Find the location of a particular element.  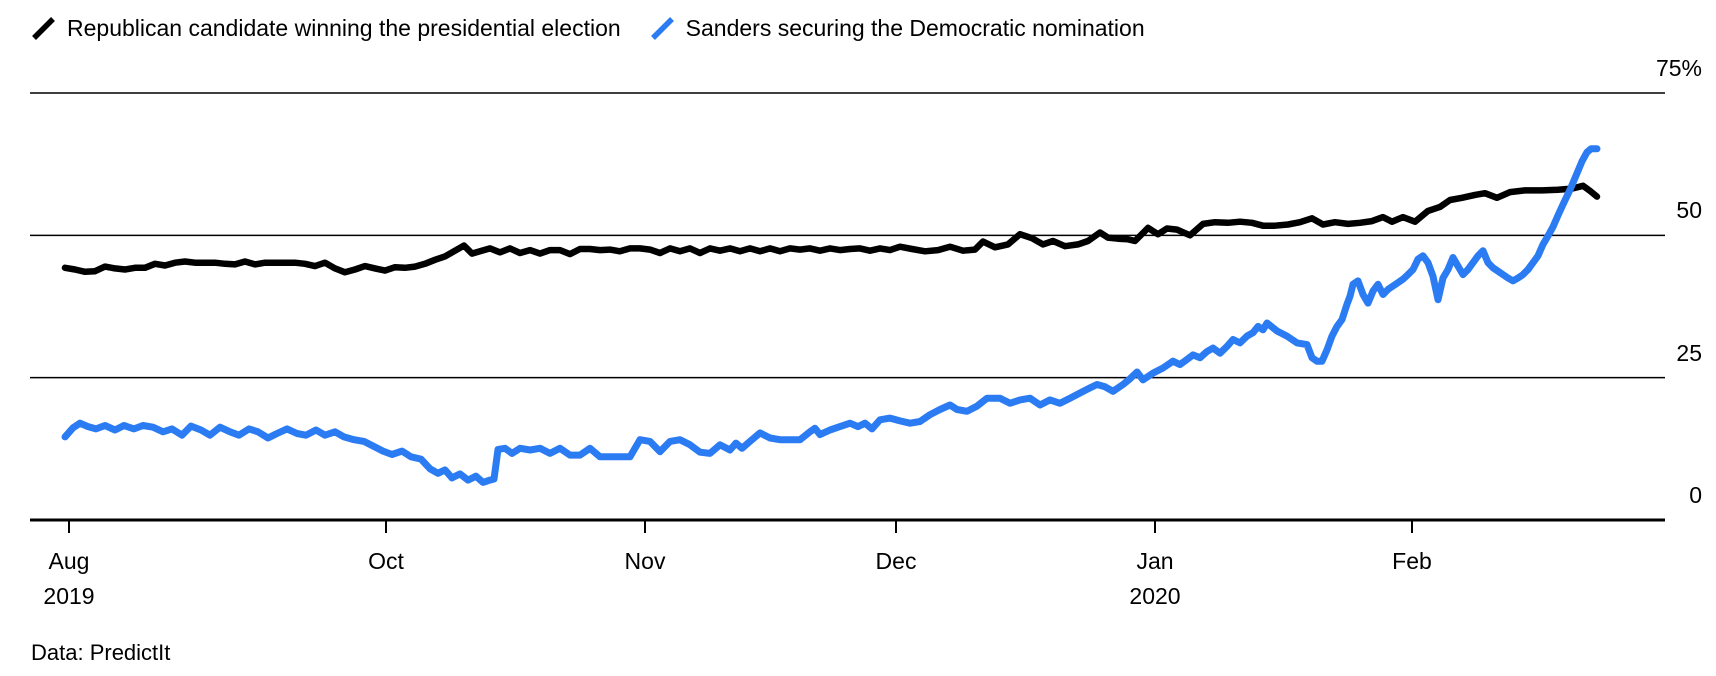

x-tick-year-label-2020: 2020 is located at coordinates (1155, 596).